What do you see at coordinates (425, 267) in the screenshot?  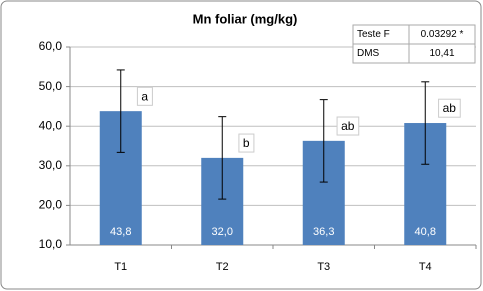 I see `x-tick-label: T4` at bounding box center [425, 267].